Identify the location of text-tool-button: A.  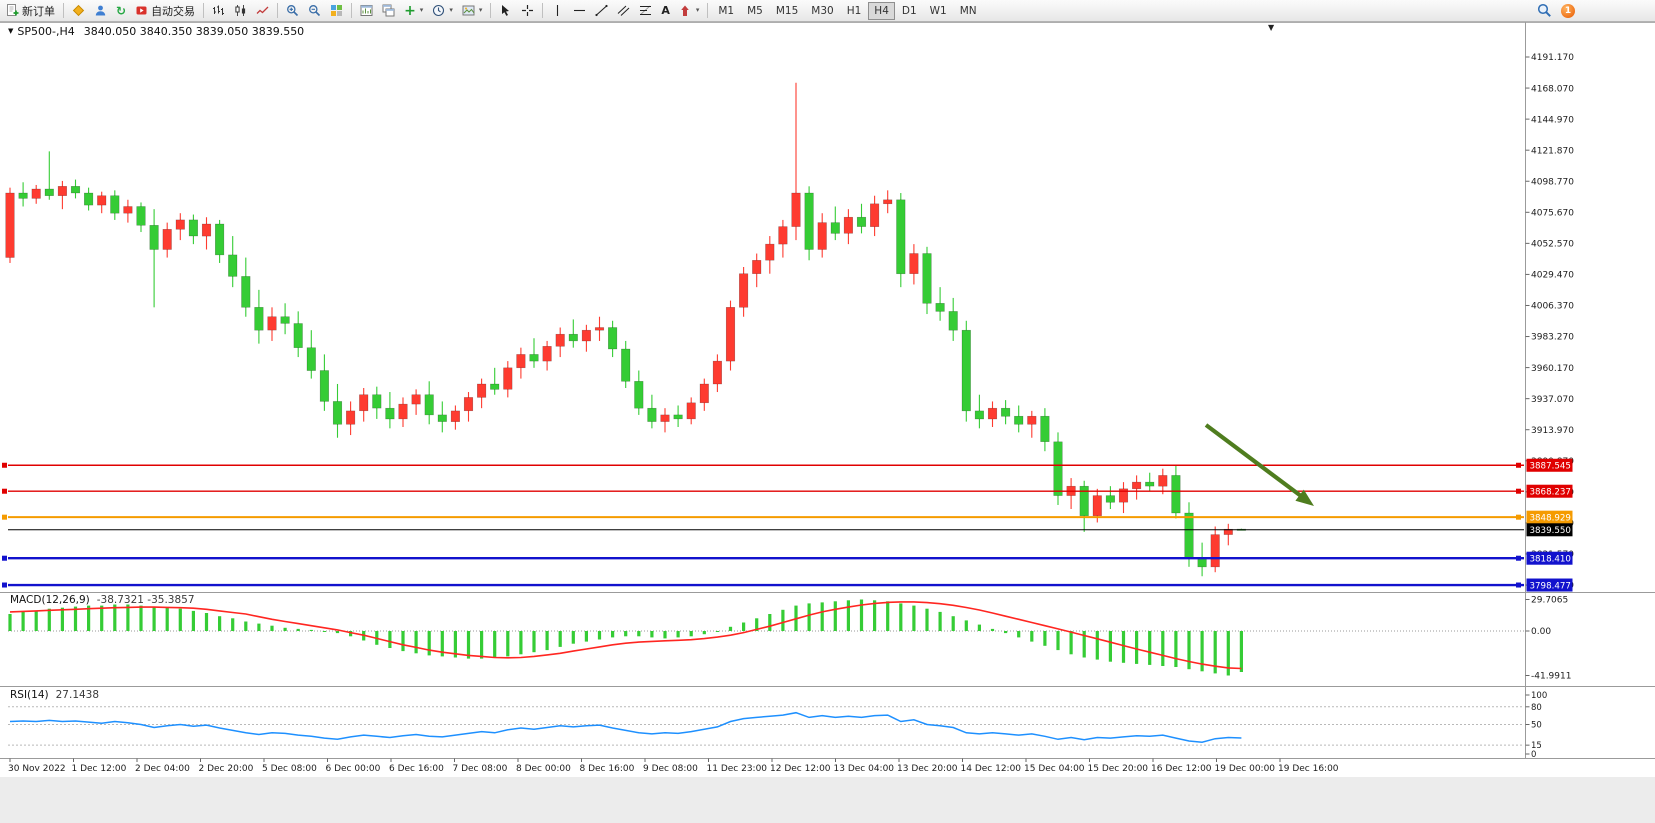
(665, 10).